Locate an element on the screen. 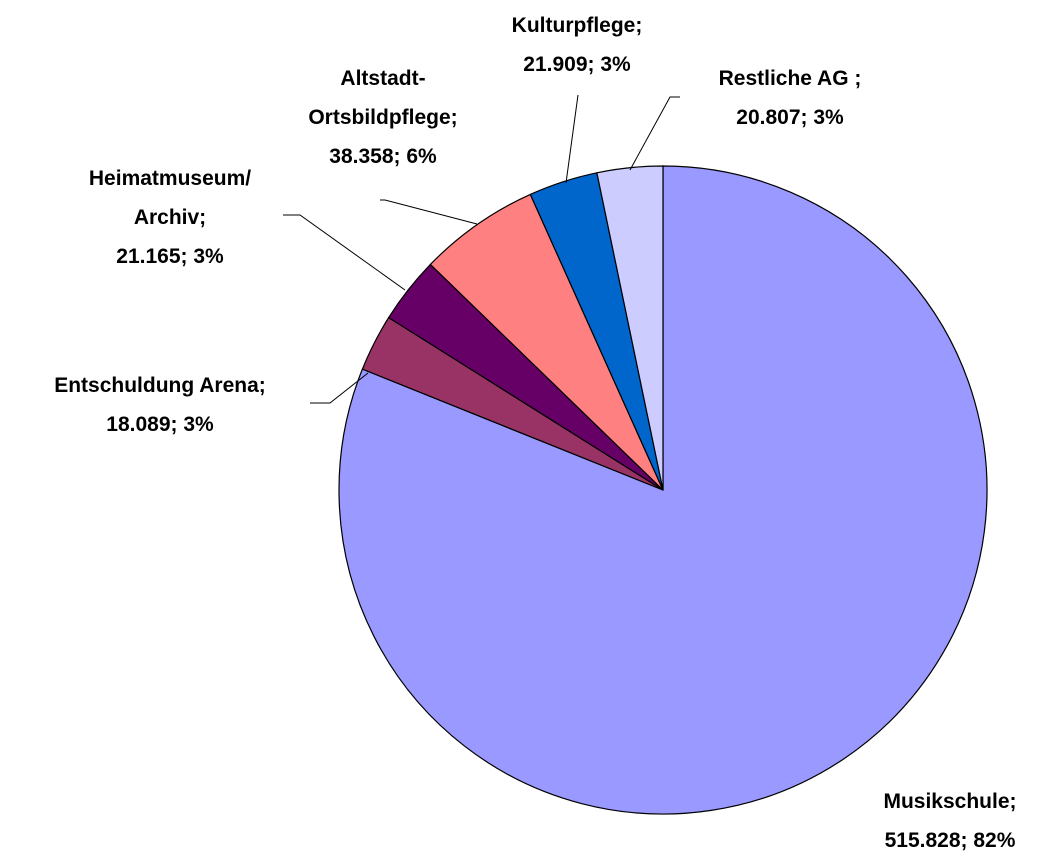  value-label: 20.807; 3% is located at coordinates (790, 117).